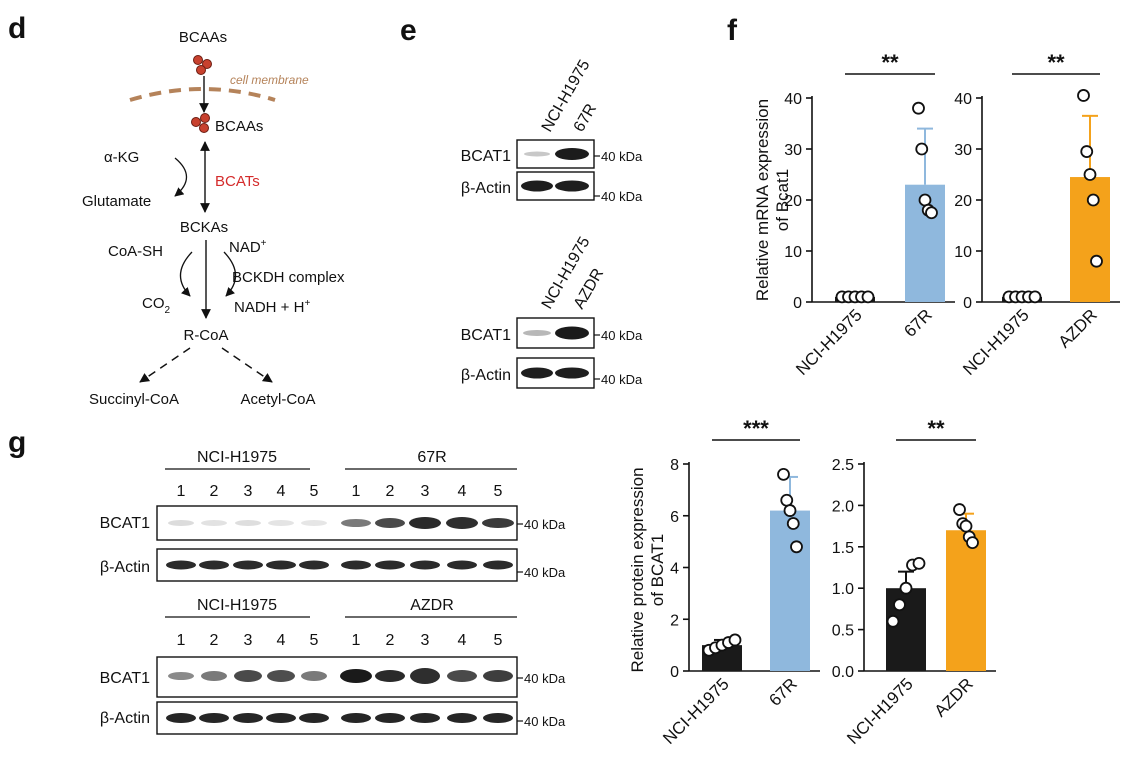 Image resolution: width=1130 pixels, height=783 pixels. What do you see at coordinates (121, 157) in the screenshot?
I see `akg-label: α-KG` at bounding box center [121, 157].